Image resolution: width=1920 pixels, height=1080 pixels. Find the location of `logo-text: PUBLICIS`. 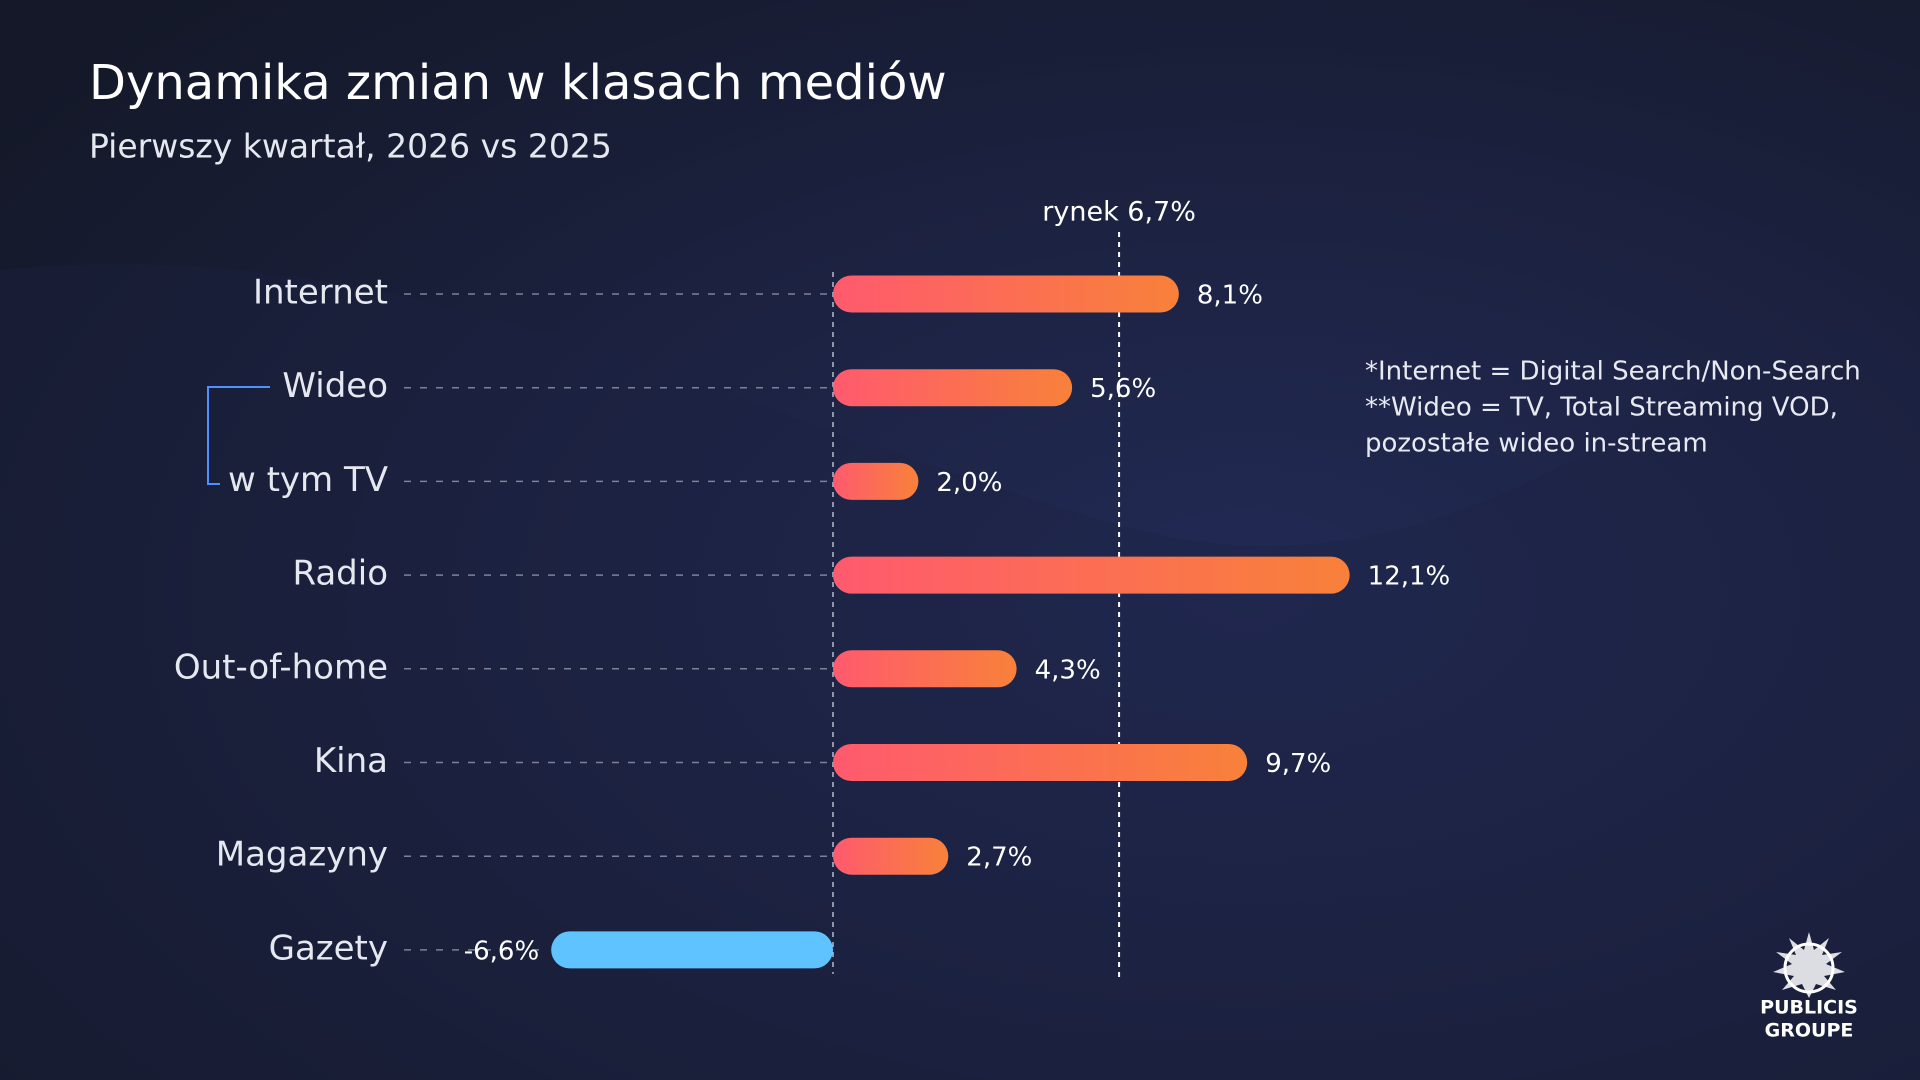

logo-text: PUBLICIS is located at coordinates (1809, 1008).